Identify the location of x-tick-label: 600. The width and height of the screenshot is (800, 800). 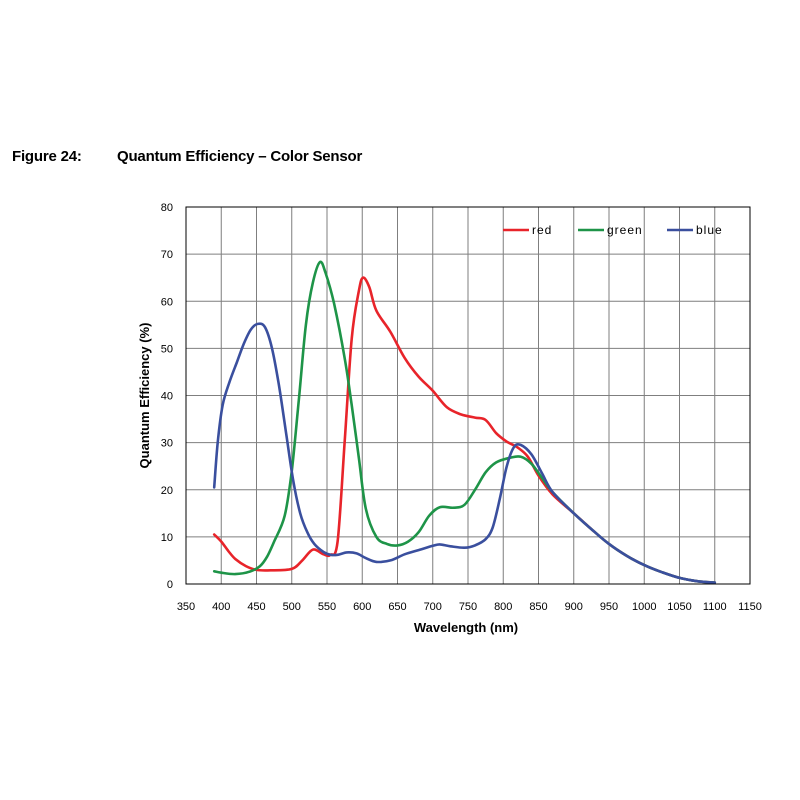
(362, 607).